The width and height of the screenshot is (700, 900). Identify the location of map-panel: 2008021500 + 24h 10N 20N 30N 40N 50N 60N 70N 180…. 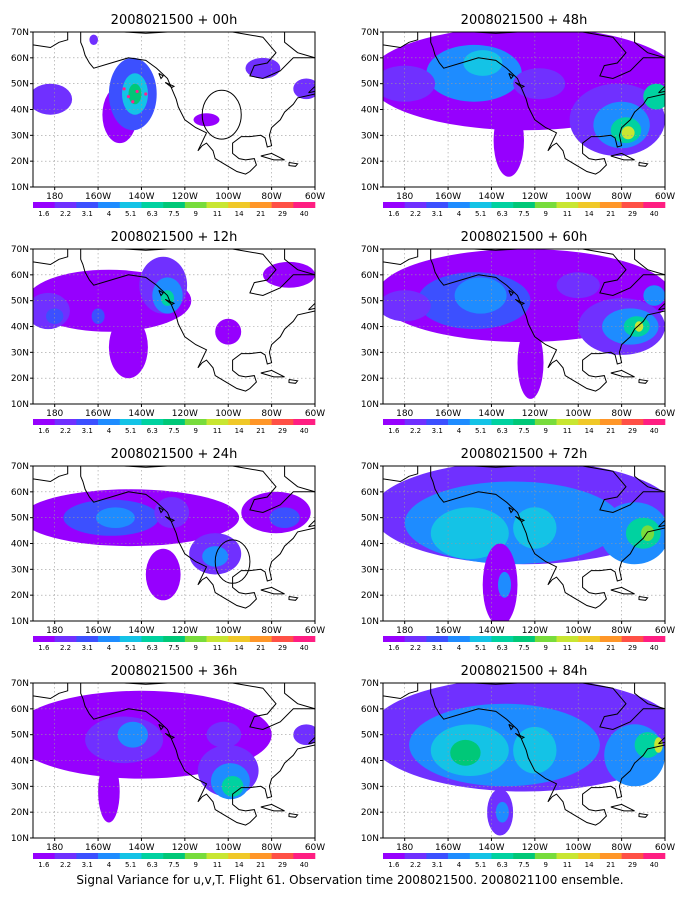
(168, 549).